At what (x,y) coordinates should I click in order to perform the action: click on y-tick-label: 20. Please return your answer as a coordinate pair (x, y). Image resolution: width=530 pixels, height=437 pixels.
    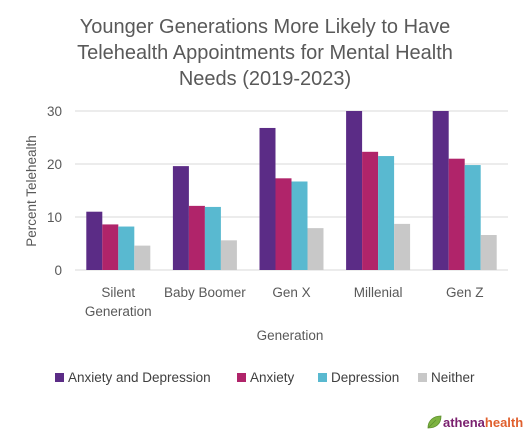
    Looking at the image, I should click on (54, 164).